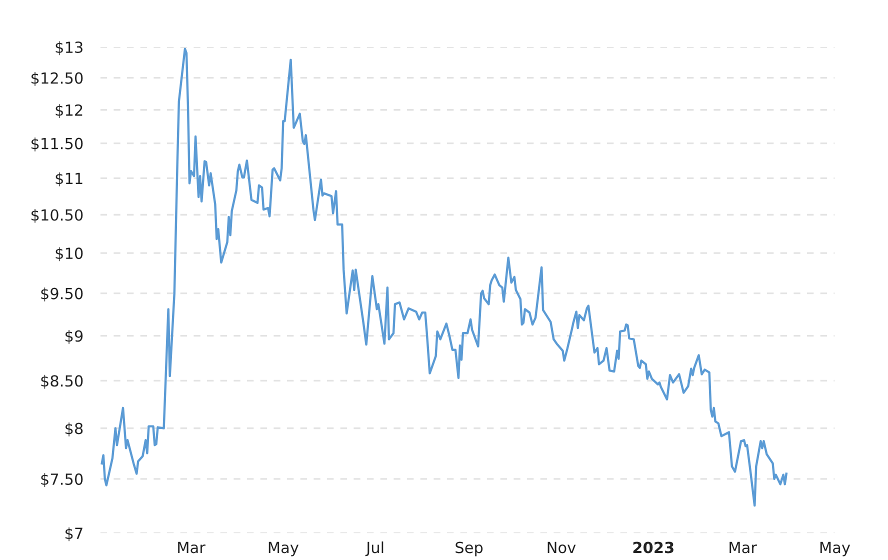 Image resolution: width=888 pixels, height=560 pixels. Describe the element at coordinates (374, 548) in the screenshot. I see `x-tick-label: Jul` at that location.